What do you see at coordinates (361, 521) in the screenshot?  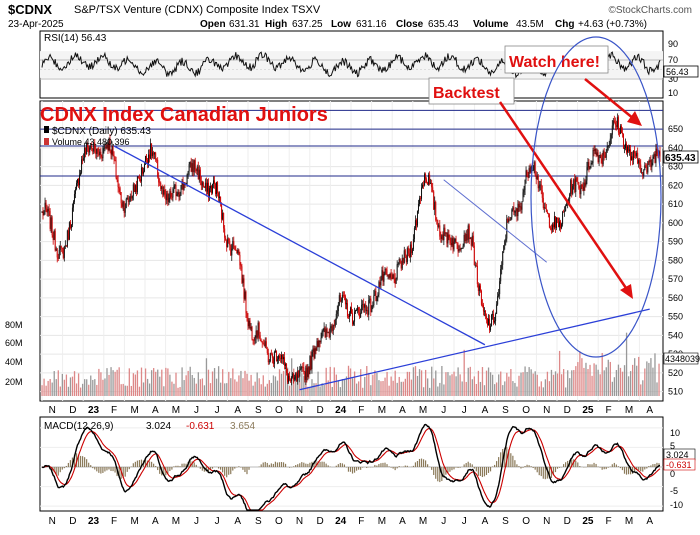 I see `month-tick-label: F` at bounding box center [361, 521].